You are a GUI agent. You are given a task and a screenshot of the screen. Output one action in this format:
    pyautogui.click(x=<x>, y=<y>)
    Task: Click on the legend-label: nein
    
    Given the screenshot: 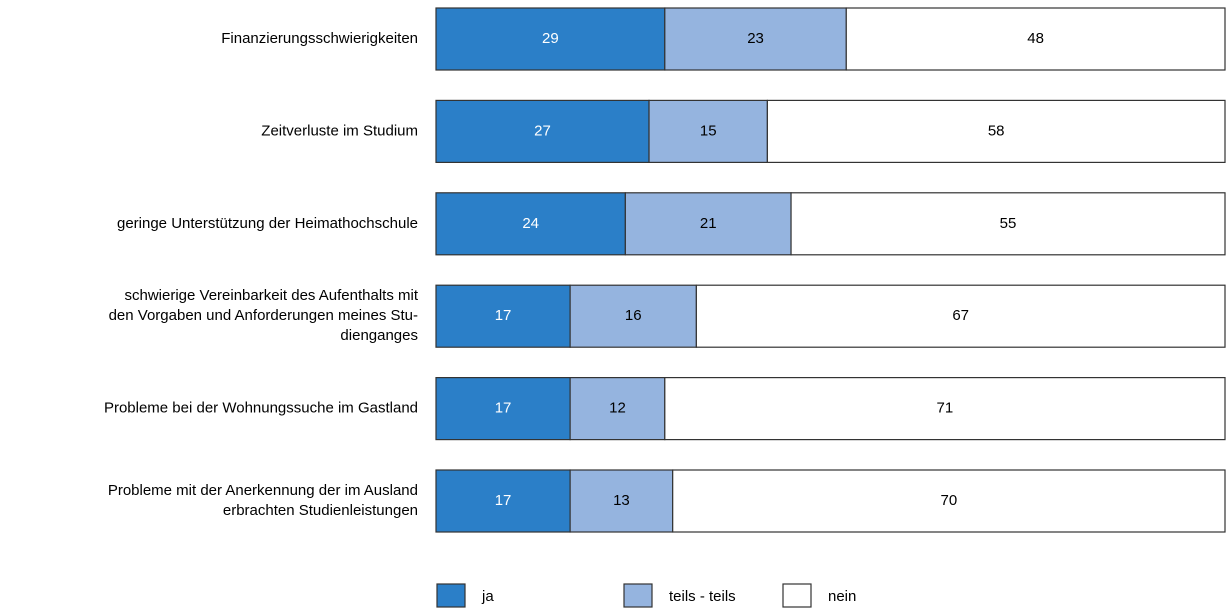 What is the action you would take?
    pyautogui.click(x=842, y=596)
    